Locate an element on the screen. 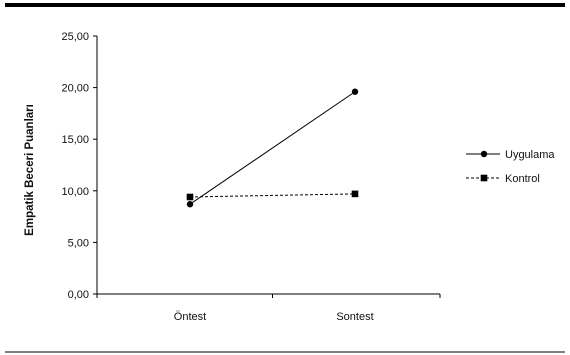 The height and width of the screenshot is (355, 570). legend: Uygulama Kontrol is located at coordinates (510, 167).